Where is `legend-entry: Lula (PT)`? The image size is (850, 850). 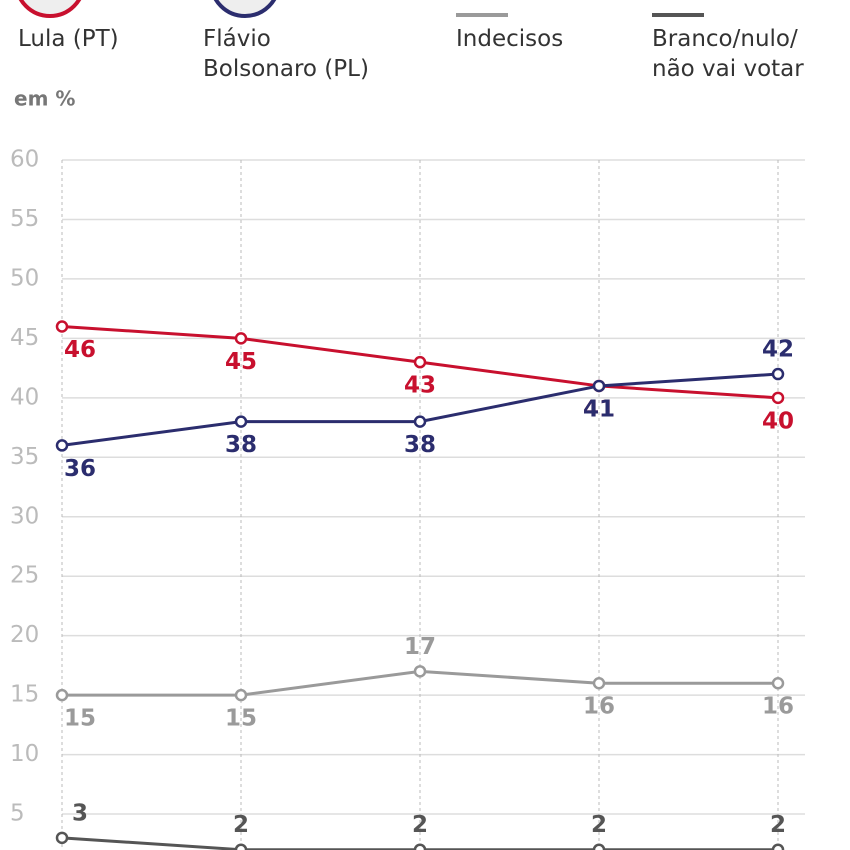 legend-entry: Lula (PT) is located at coordinates (68, 39).